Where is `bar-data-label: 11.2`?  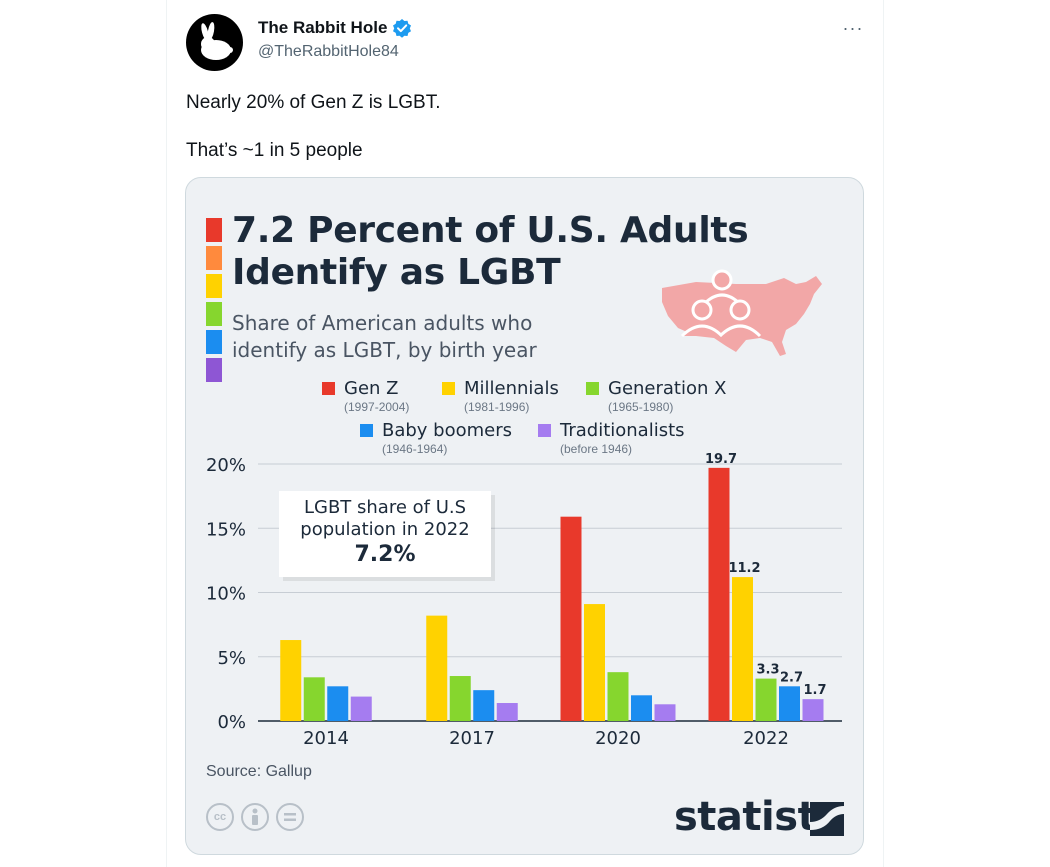 bar-data-label: 11.2 is located at coordinates (744, 568).